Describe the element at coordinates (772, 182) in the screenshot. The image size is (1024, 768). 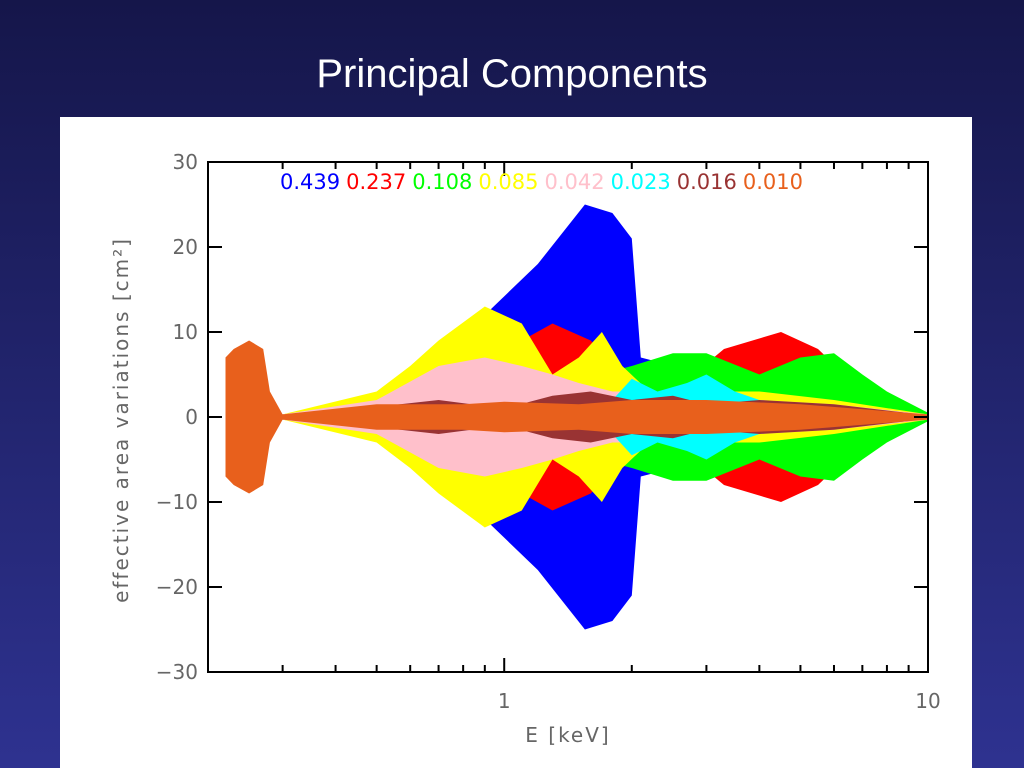
I see `legend-entry: 0.010` at that location.